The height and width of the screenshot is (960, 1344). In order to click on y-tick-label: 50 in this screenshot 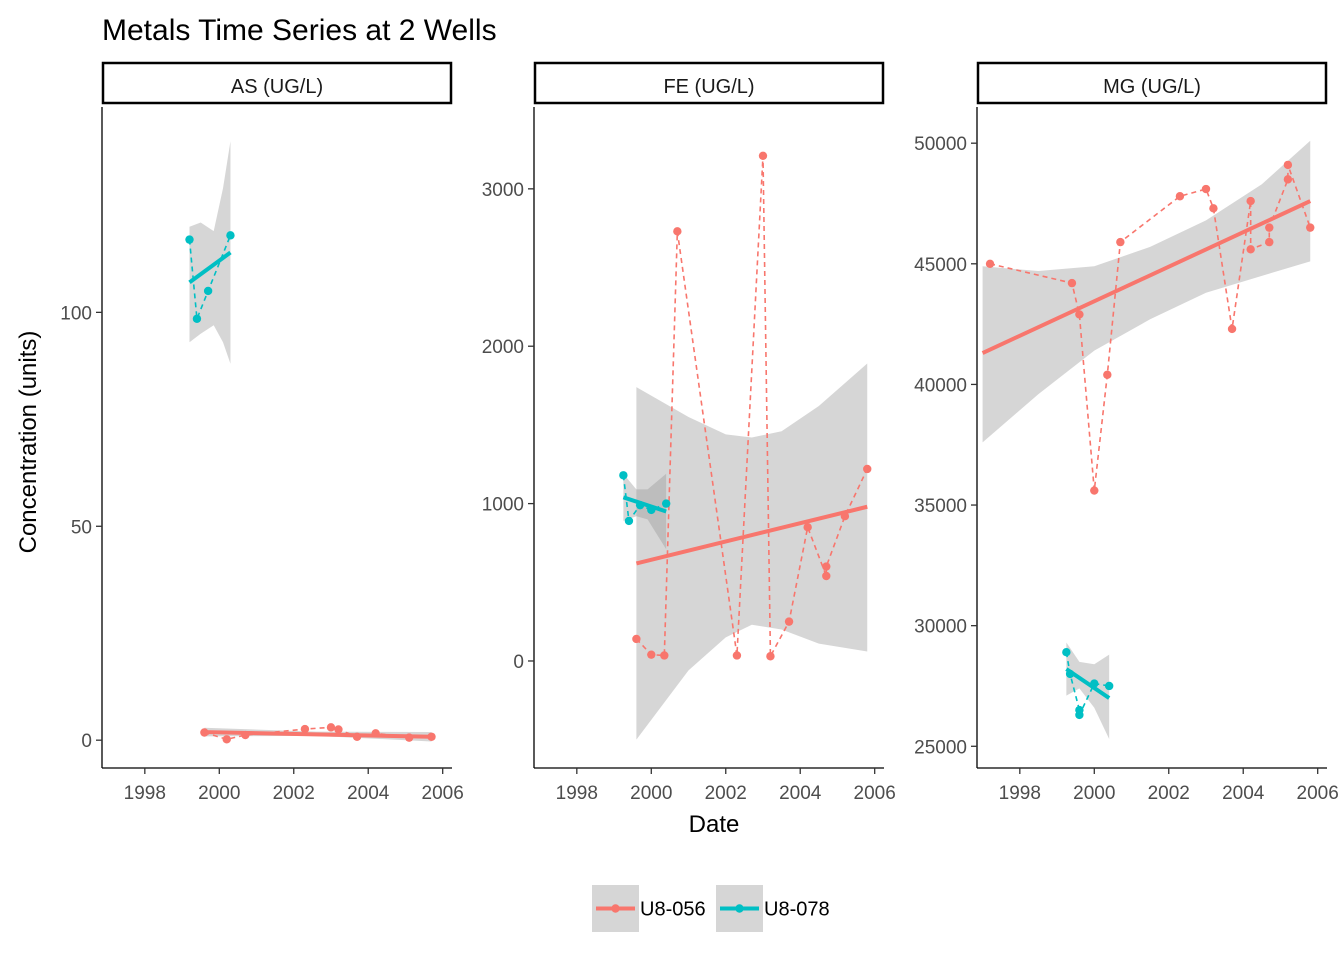, I will do `click(81, 527)`.